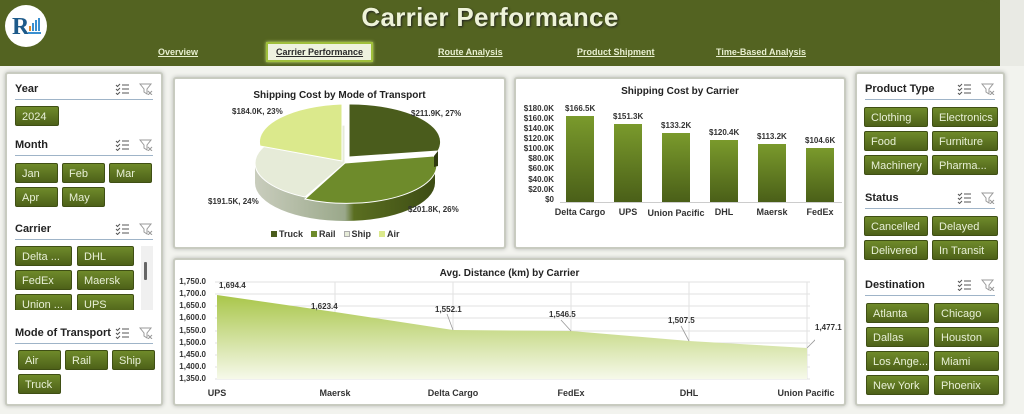 Image resolution: width=1024 pixels, height=414 pixels. What do you see at coordinates (320, 52) in the screenshot?
I see `tab-carrier-performance: Carrier Performance` at bounding box center [320, 52].